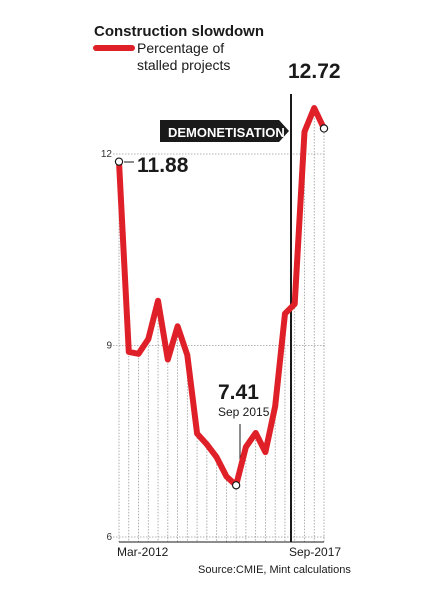 Image resolution: width=438 pixels, height=600 pixels. I want to click on y-tick-label: 9, so click(109, 346).